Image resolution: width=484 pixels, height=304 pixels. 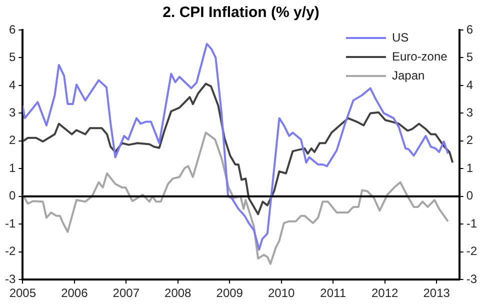 I want to click on x-tick-label: 2011, so click(x=333, y=293).